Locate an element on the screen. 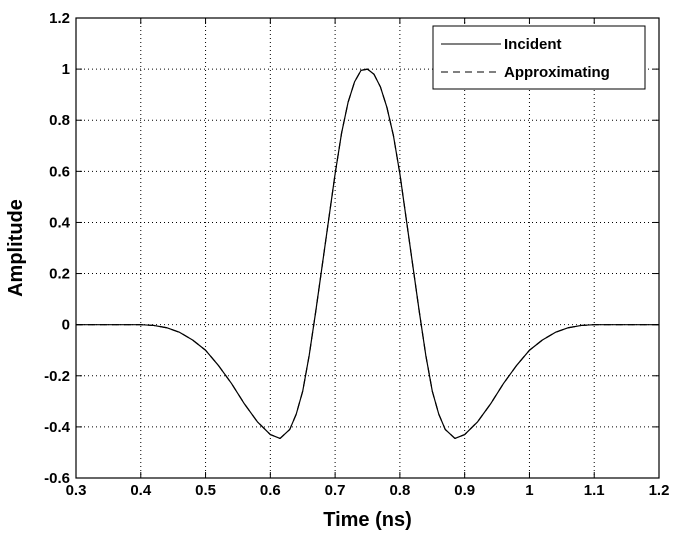 The image size is (674, 533). x-tick-label: 0.4 is located at coordinates (141, 490).